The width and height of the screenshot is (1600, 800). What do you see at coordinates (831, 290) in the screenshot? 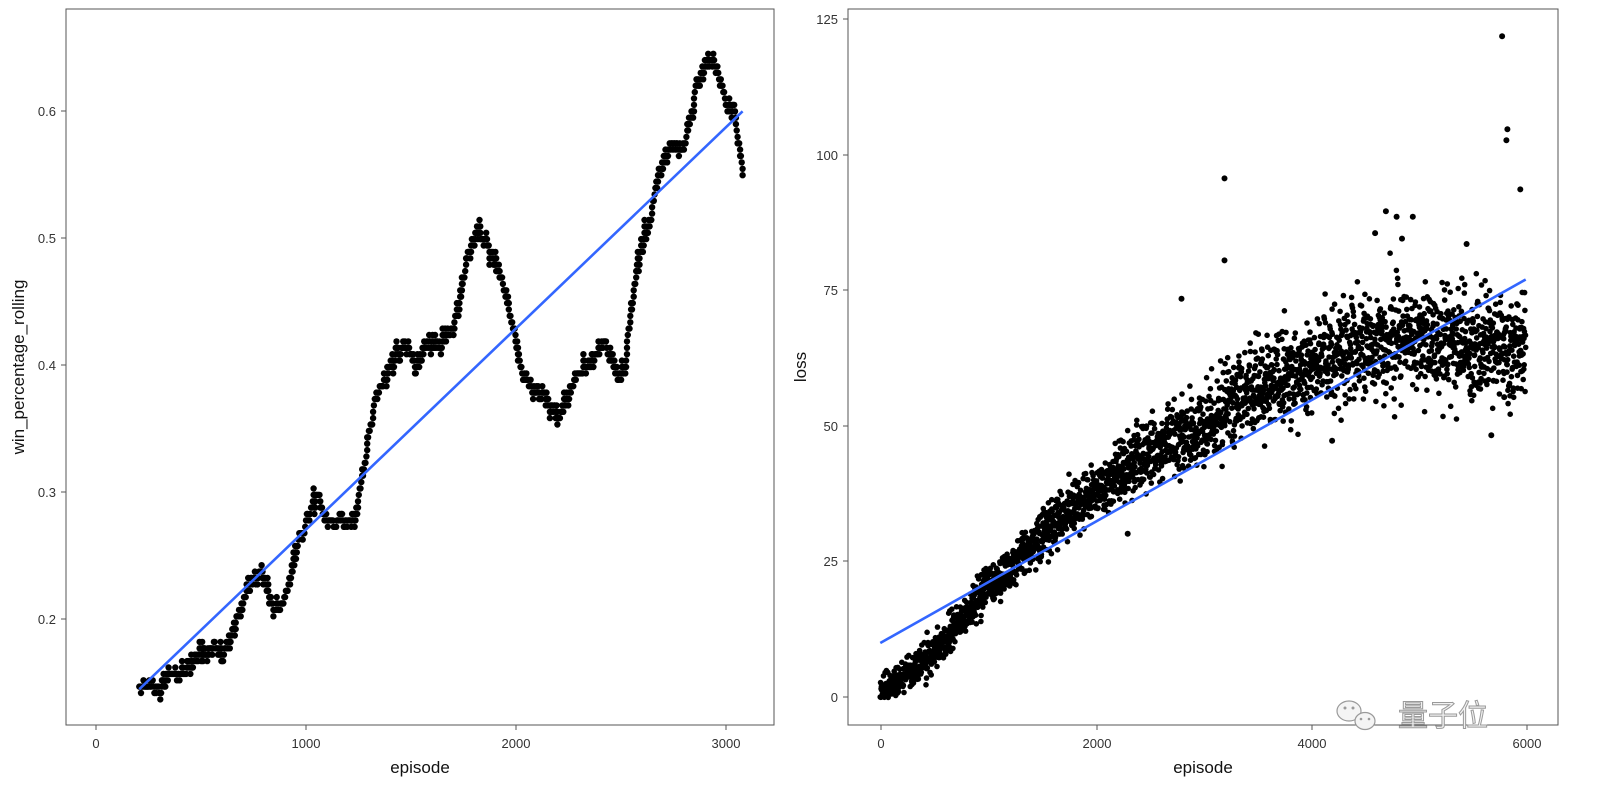
I see `y-tick-label: 75` at bounding box center [831, 290].